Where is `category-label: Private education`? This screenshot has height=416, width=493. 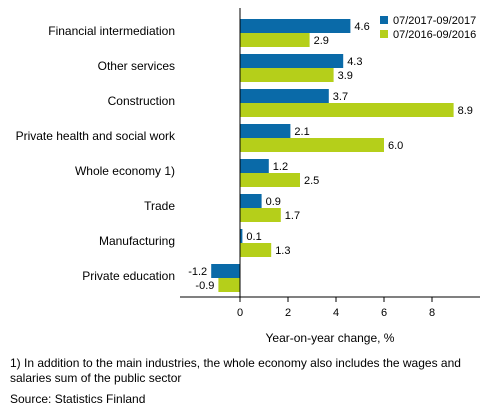
category-label: Private education is located at coordinates (128, 276).